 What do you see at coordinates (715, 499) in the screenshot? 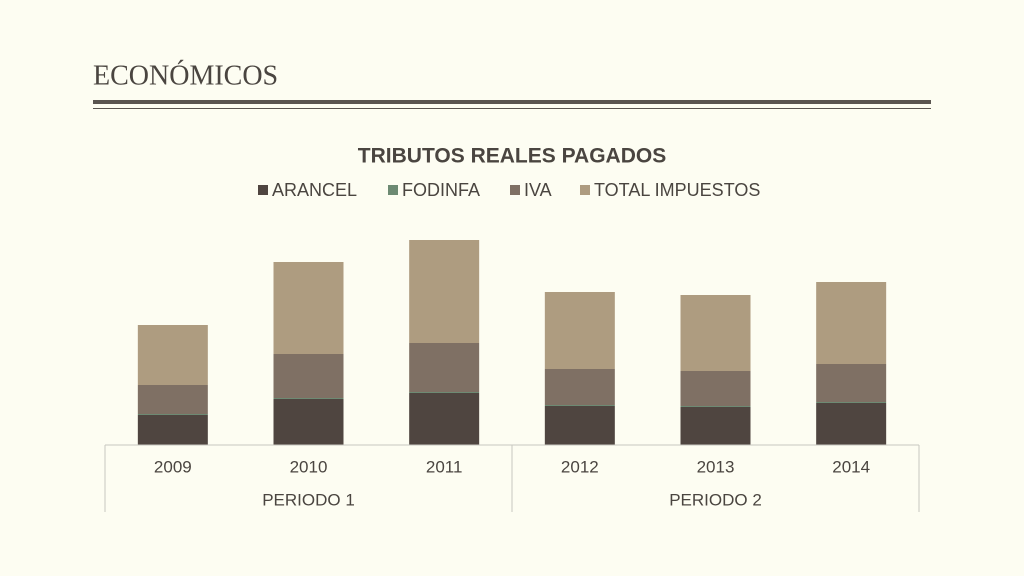
I see `group-label: PERIODO 2` at bounding box center [715, 499].